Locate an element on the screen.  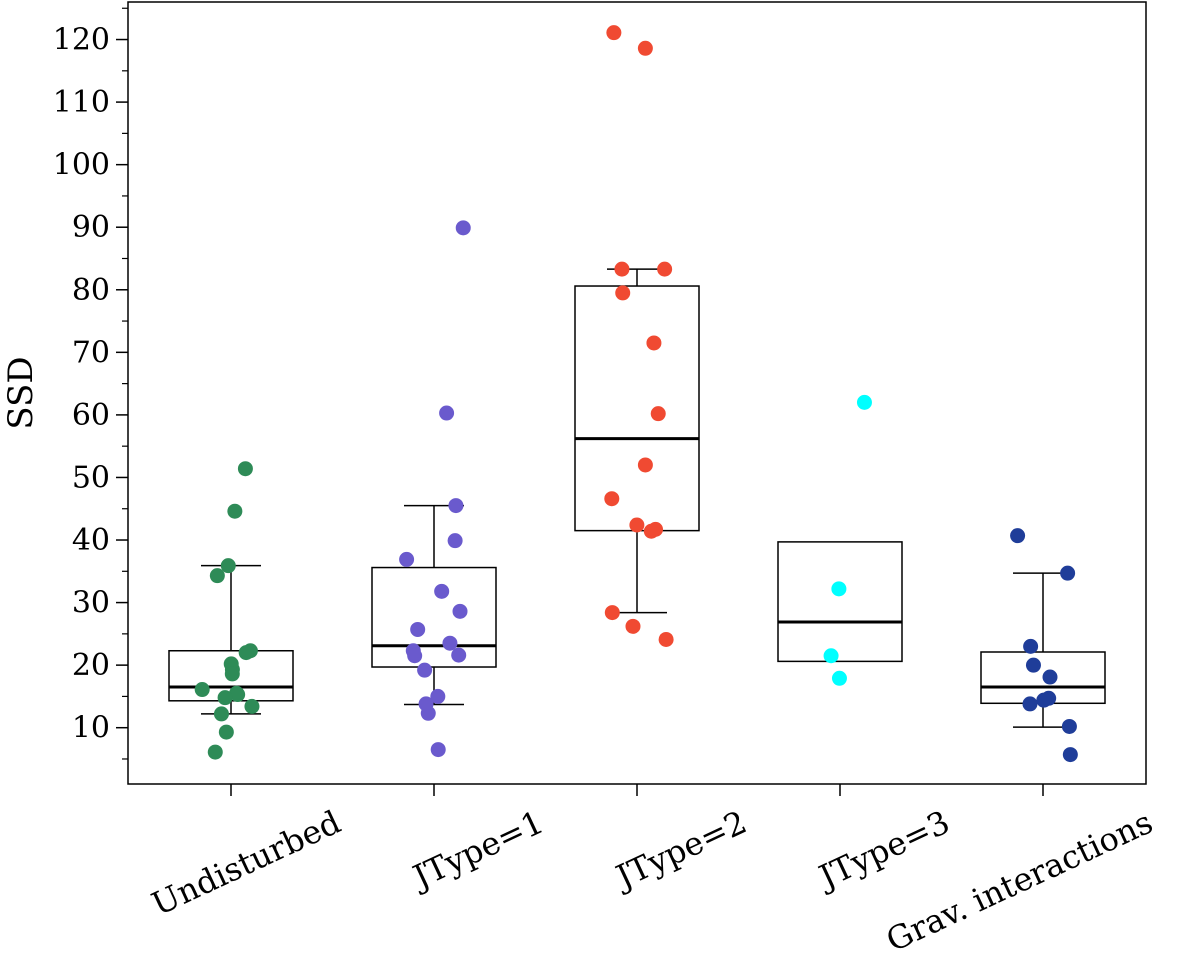
y-tick-label: 40 is located at coordinates (91, 540).